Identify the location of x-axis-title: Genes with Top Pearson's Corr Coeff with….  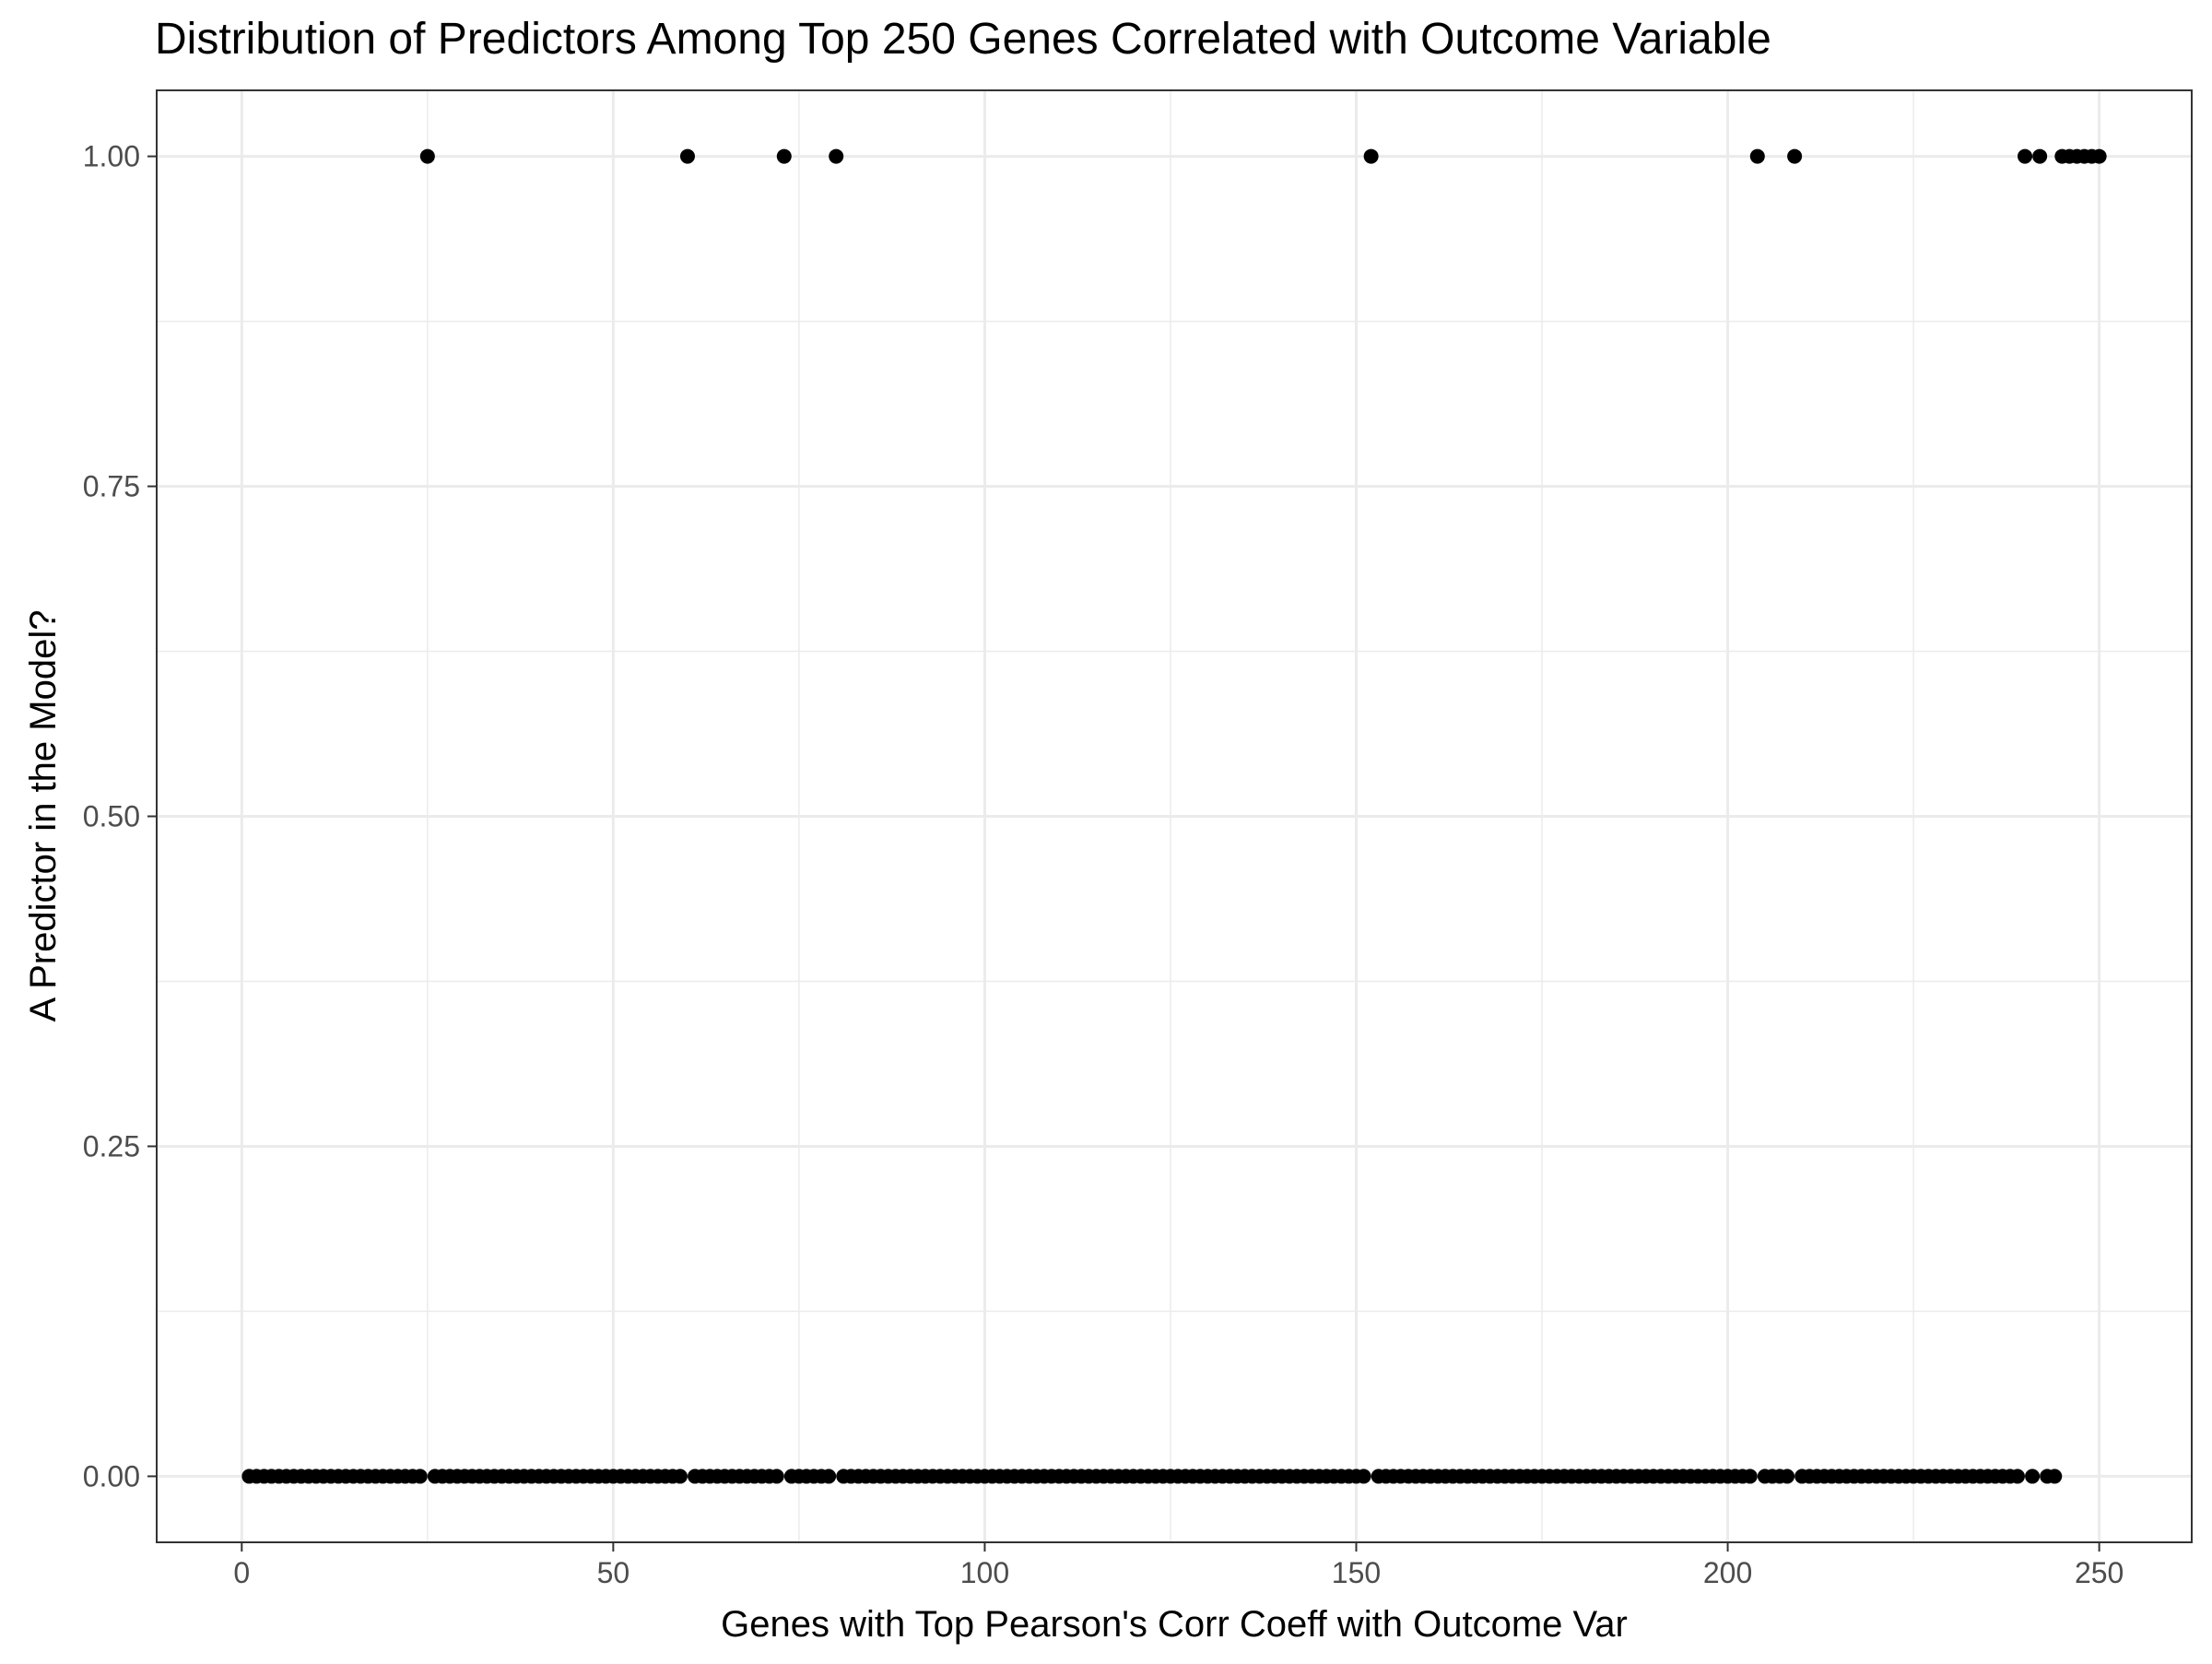
(1174, 1624).